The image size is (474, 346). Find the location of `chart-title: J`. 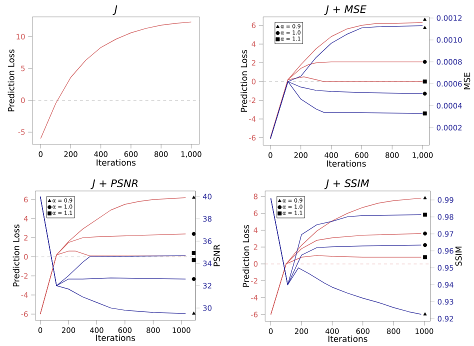

chart-title: J is located at coordinates (115, 10).